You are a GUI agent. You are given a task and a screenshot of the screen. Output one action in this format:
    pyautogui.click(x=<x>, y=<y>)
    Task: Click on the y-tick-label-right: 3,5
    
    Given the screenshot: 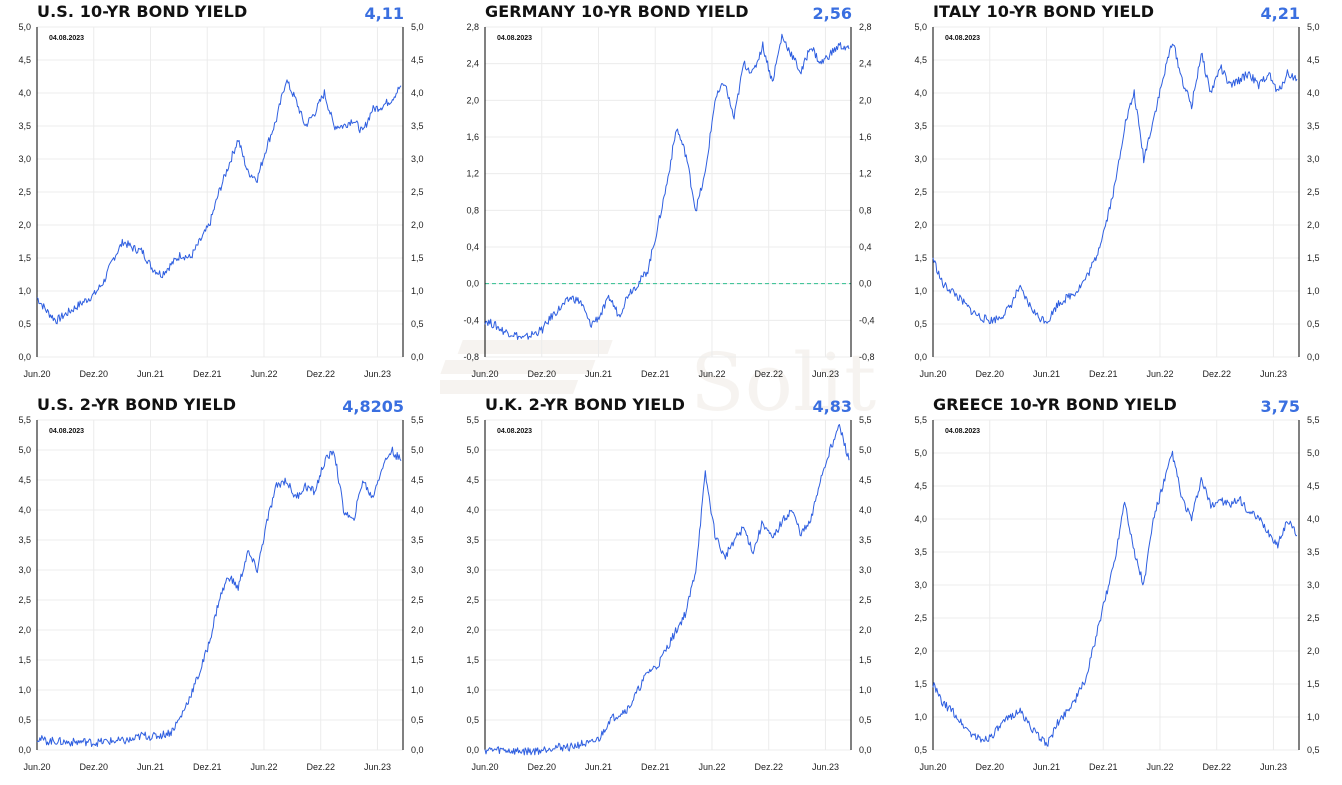 What is the action you would take?
    pyautogui.click(x=417, y=126)
    